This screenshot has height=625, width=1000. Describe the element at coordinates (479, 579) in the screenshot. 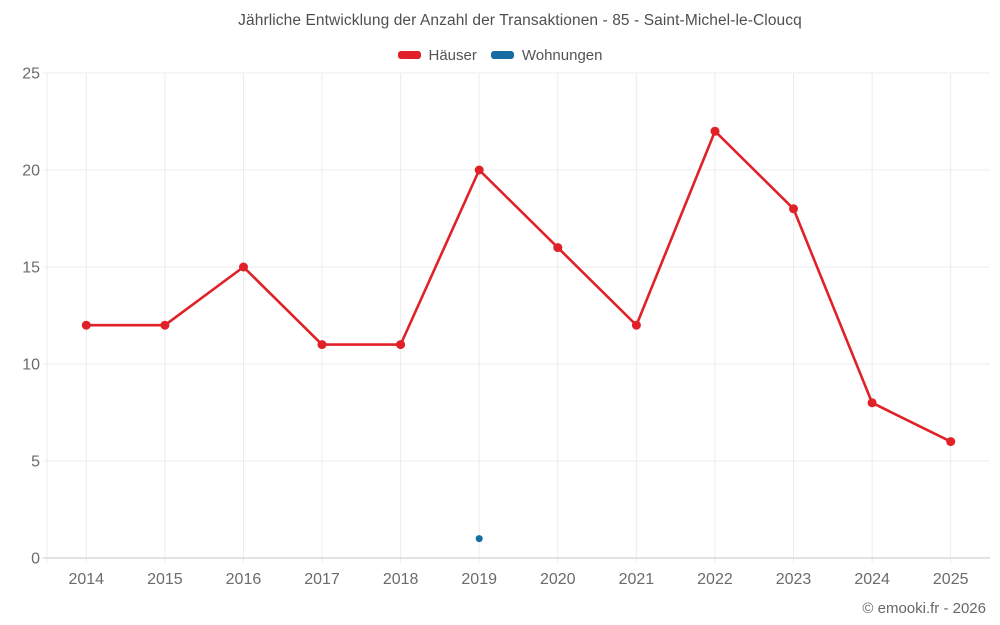

I see `x-tick-label: 2019` at that location.